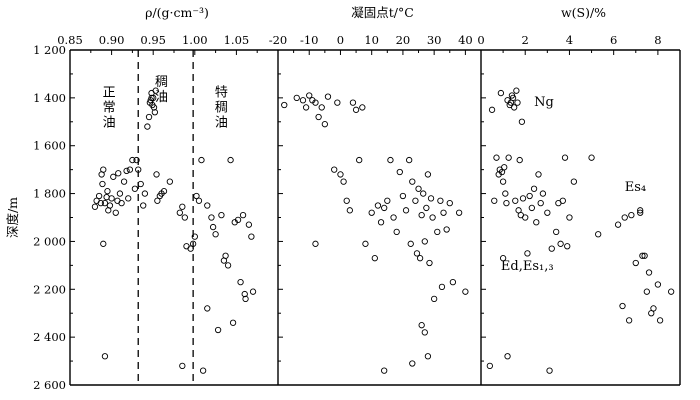 The height and width of the screenshot is (400, 700). What do you see at coordinates (278, 40) in the screenshot?
I see `x-tick-label: -20` at bounding box center [278, 40].